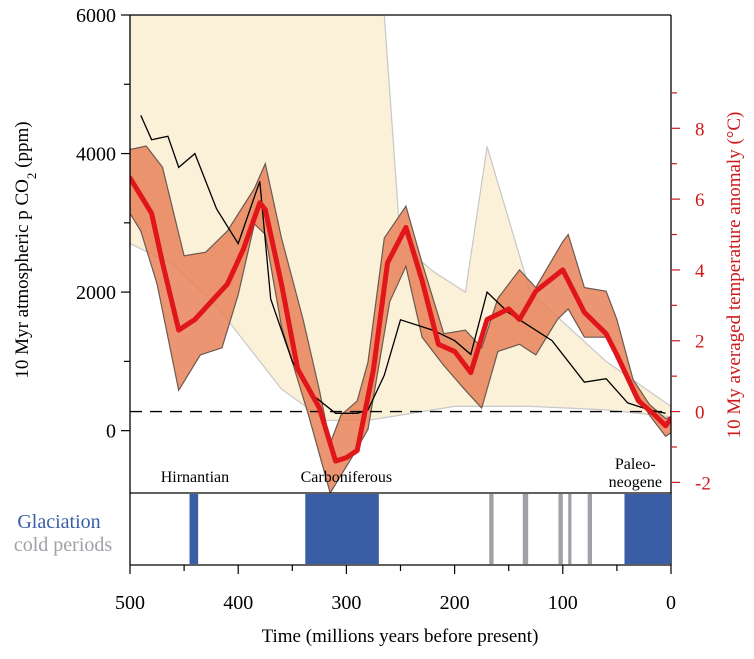  Describe the element at coordinates (700, 413) in the screenshot. I see `right-tick-label: 0` at that location.